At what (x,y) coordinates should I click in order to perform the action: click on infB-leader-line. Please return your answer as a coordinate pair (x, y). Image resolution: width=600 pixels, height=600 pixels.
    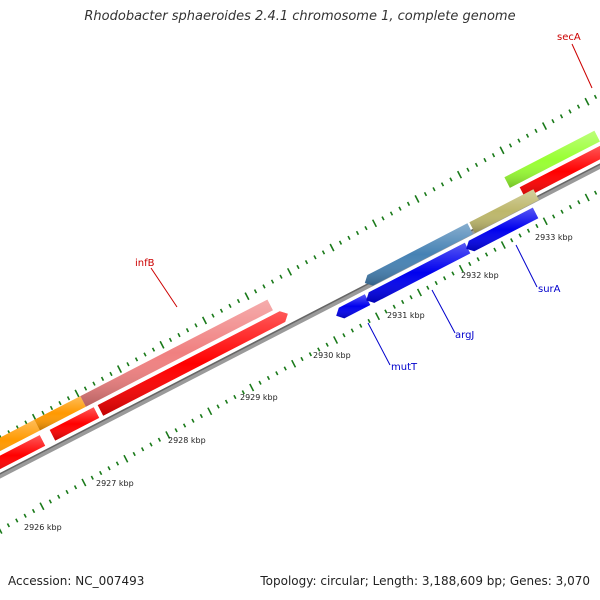
    Looking at the image, I should click on (164, 287).